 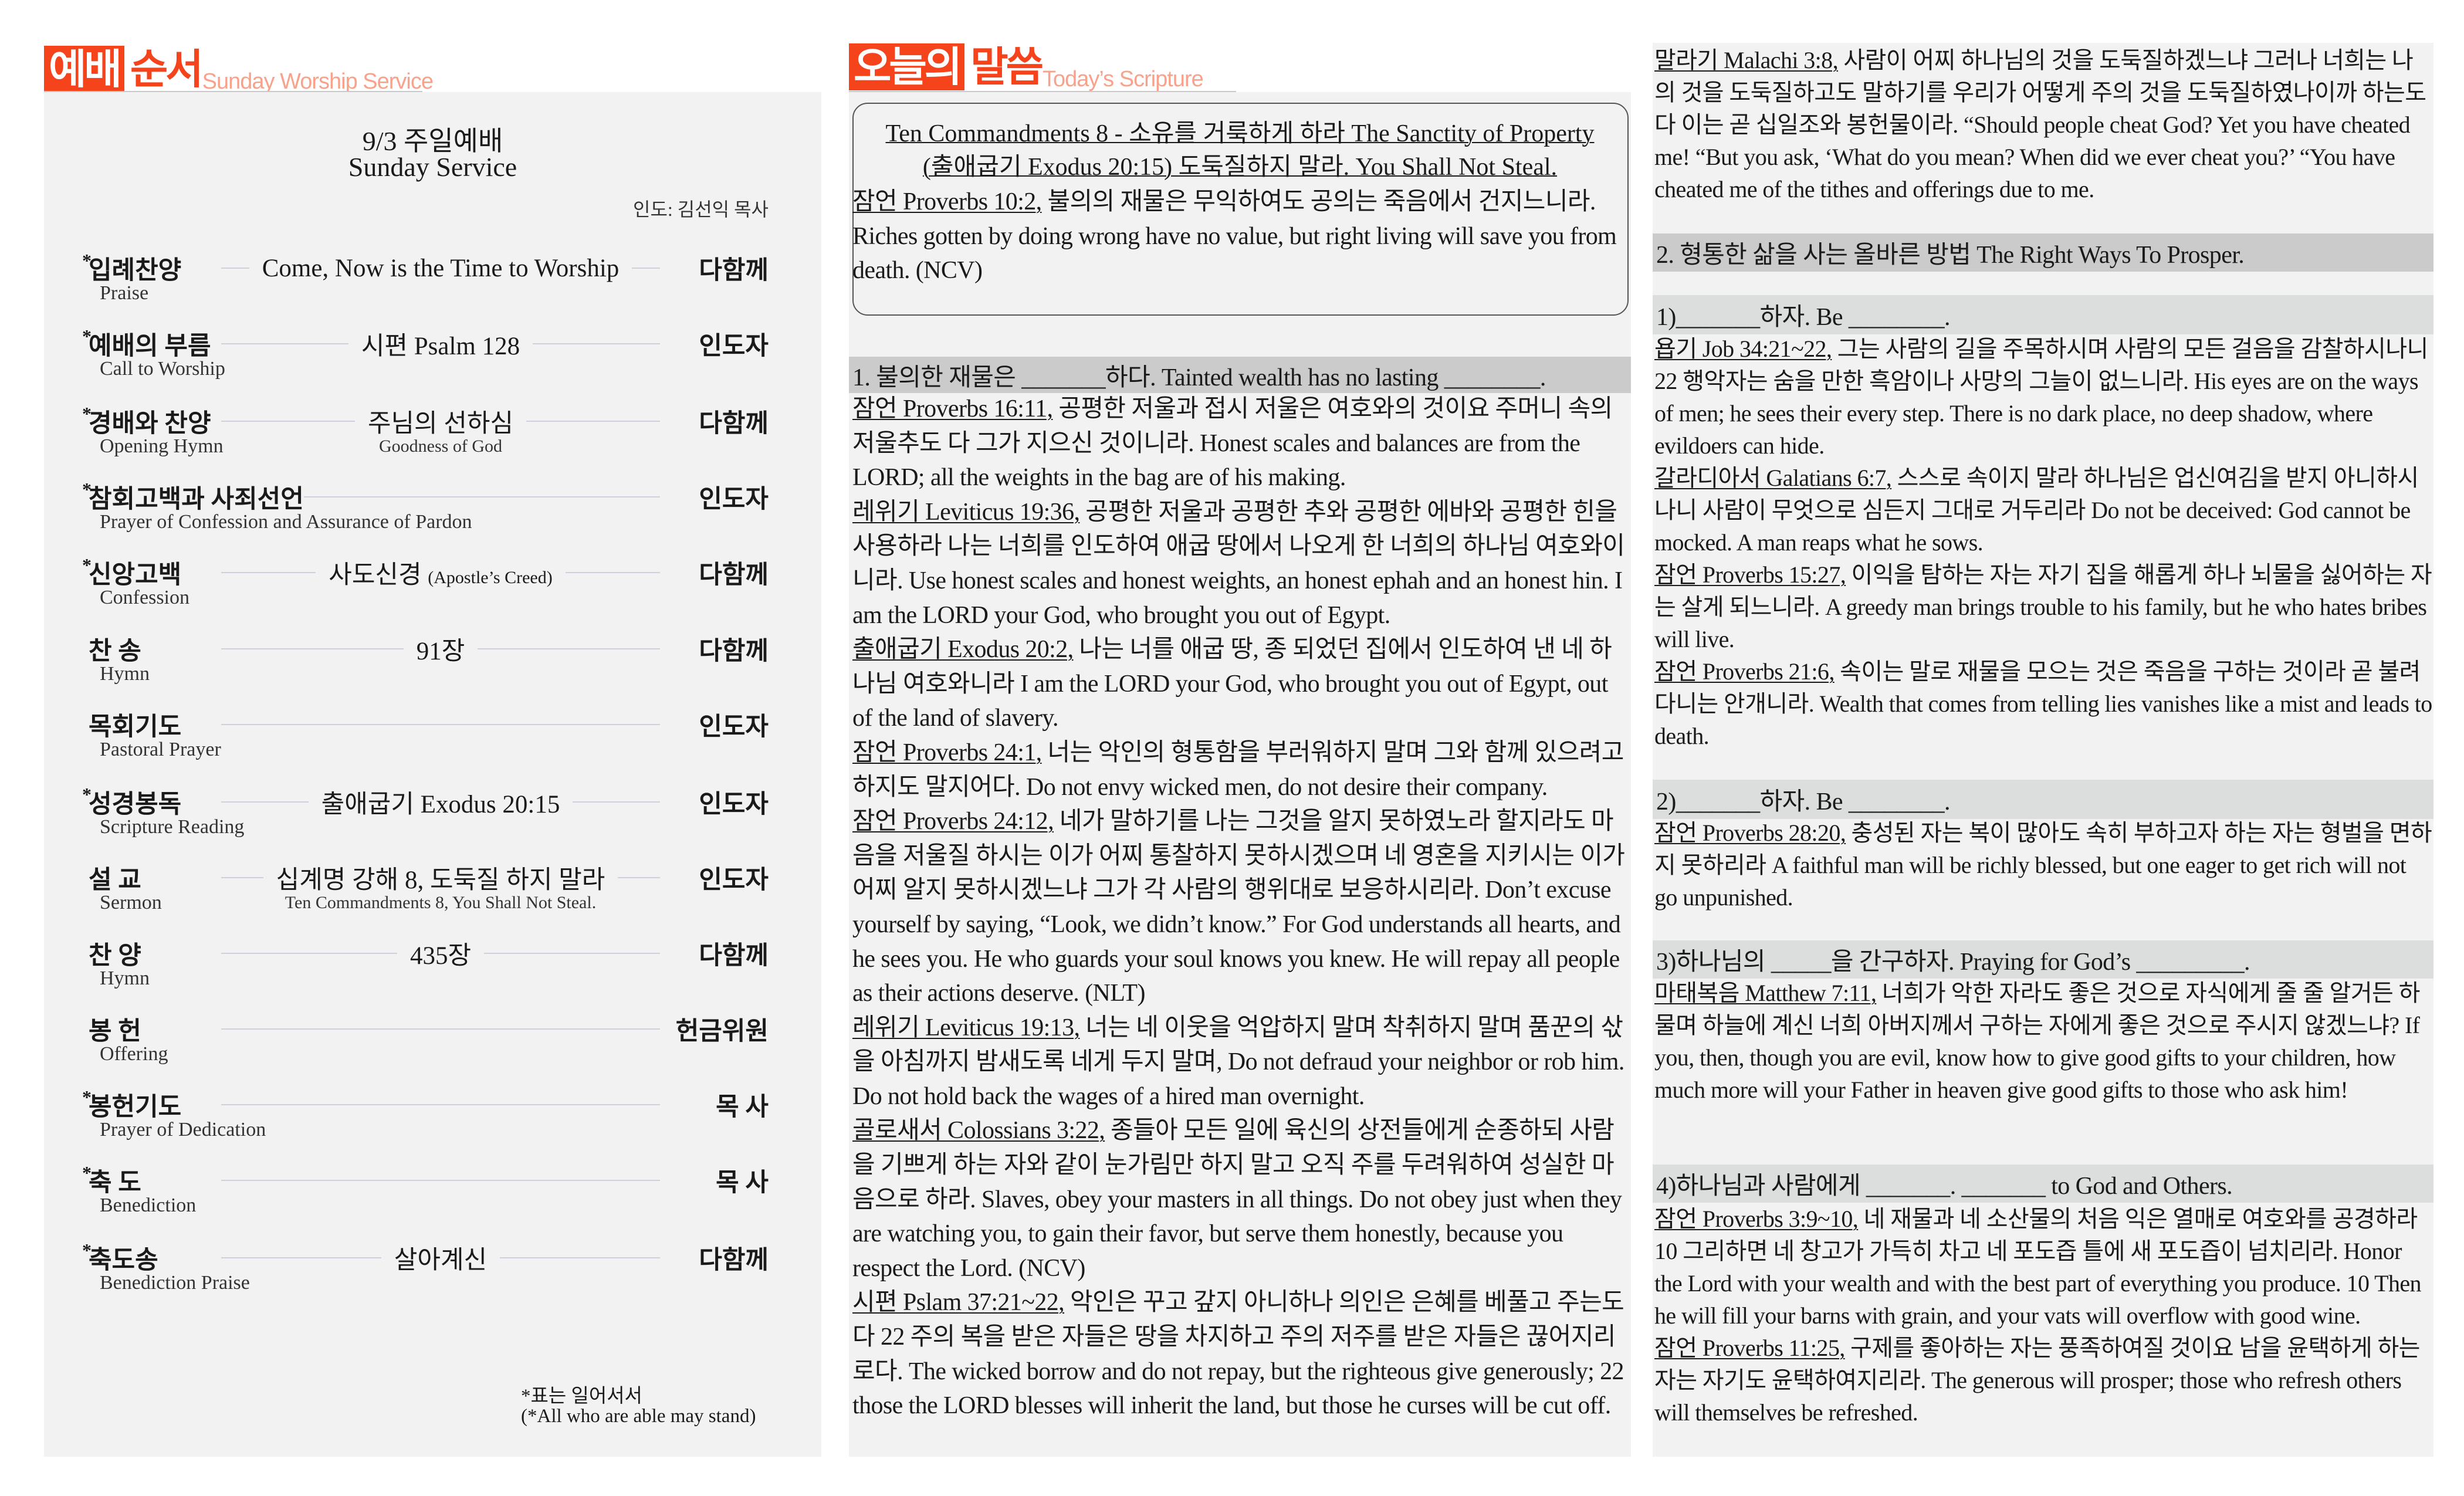 What do you see at coordinates (151, 572) in the screenshot?
I see `row-title-ko: *신앙고백` at bounding box center [151, 572].